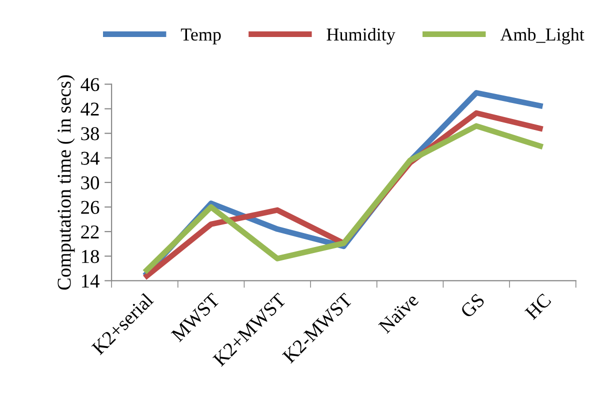 Image resolution: width=603 pixels, height=401 pixels. I want to click on y-tick-label: 38, so click(90, 133).